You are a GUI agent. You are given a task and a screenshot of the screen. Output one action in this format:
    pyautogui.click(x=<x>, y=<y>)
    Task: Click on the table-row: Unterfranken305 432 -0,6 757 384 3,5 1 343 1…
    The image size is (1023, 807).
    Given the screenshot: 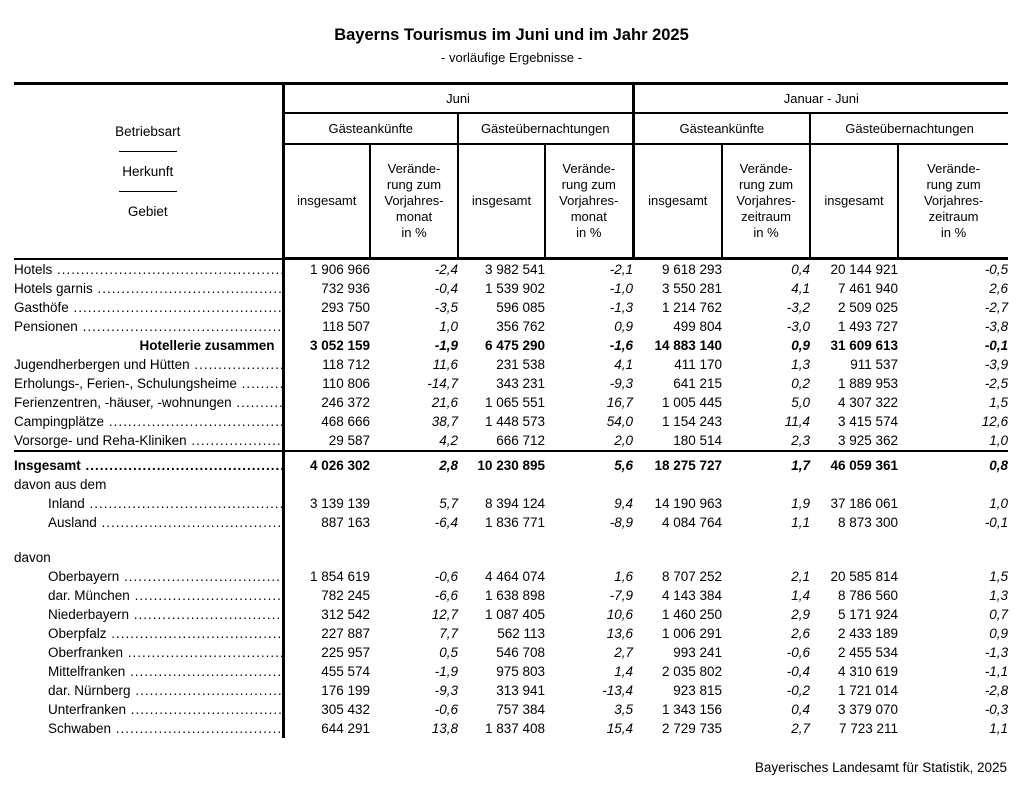 What is the action you would take?
    pyautogui.click(x=511, y=709)
    